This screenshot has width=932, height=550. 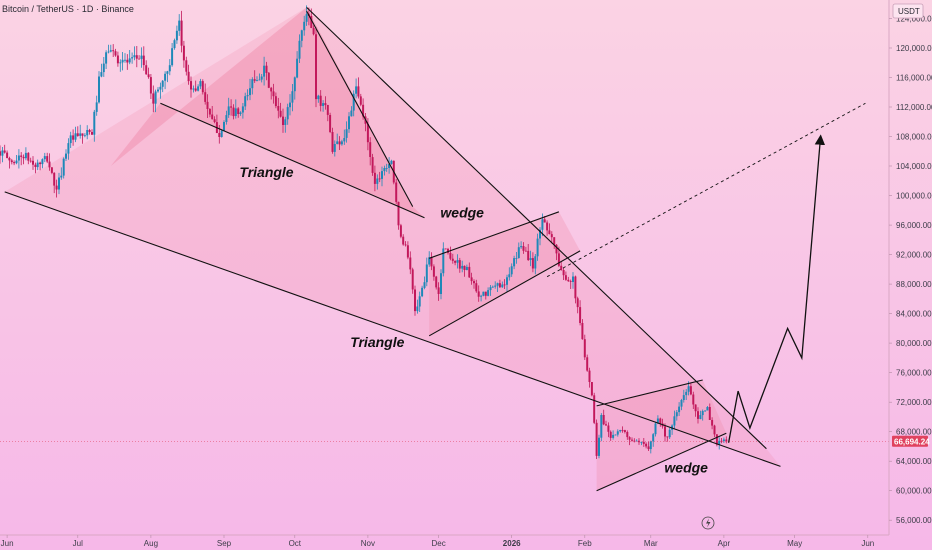 What do you see at coordinates (267, 112) in the screenshot?
I see `region-top-triangle` at bounding box center [267, 112].